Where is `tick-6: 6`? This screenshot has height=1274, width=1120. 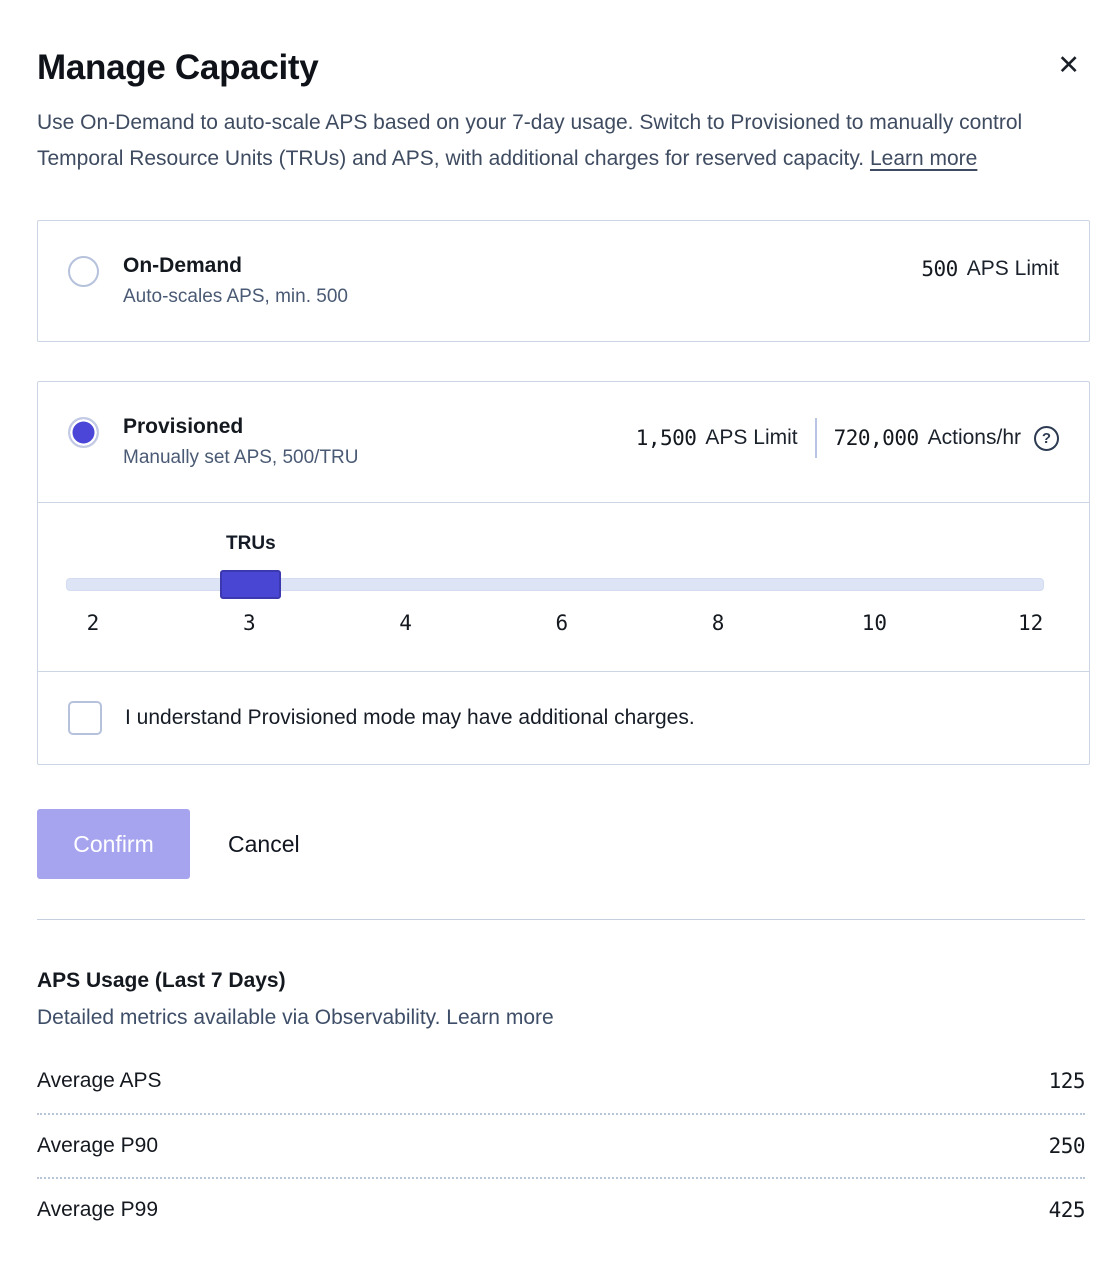
tick-6: 6 is located at coordinates (562, 623).